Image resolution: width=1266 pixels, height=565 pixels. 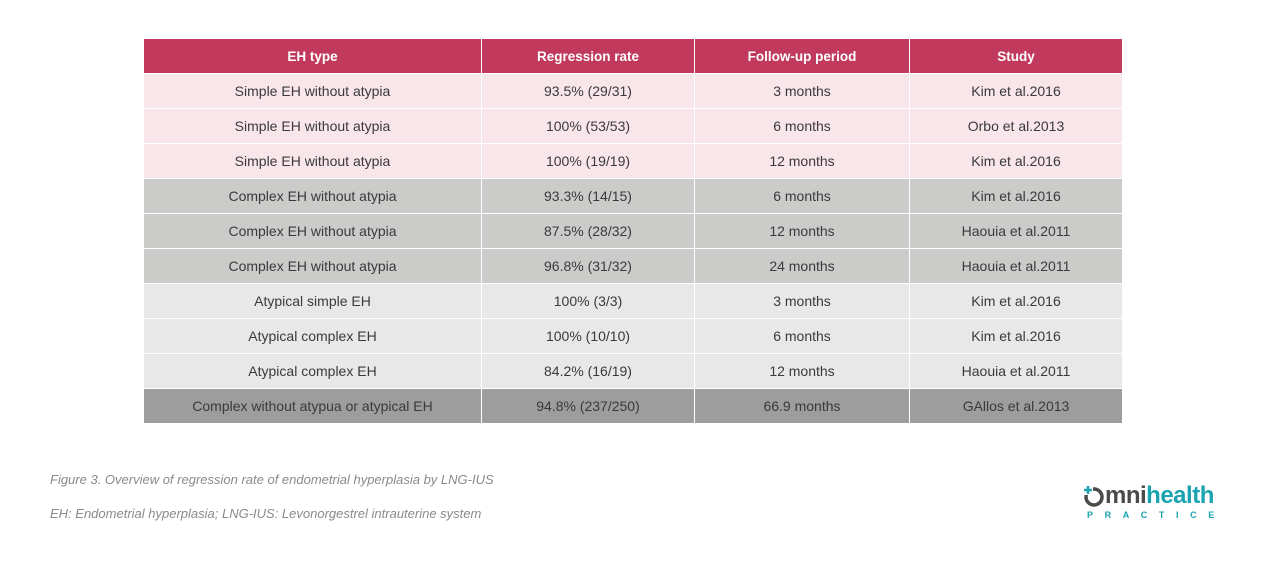 I want to click on table-cell: 93.5% (29/31), so click(x=588, y=91).